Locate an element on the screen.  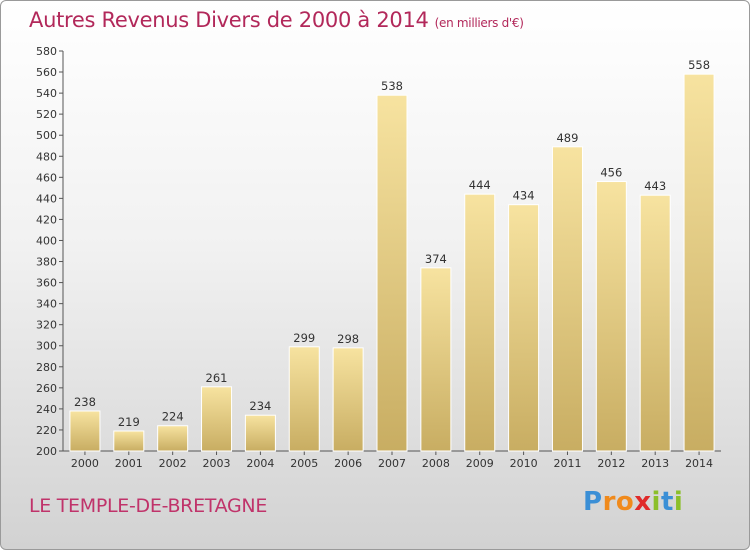
bar-2009 is located at coordinates (480, 322).